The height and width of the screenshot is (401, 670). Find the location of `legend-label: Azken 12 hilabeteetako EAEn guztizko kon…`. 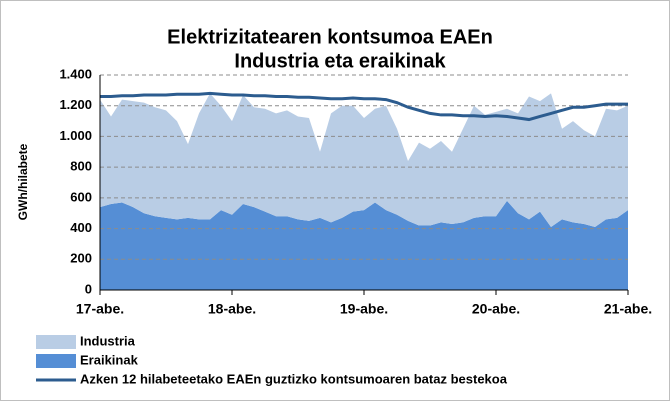

legend-label: Azken 12 hilabeteetako EAEn guztizko kon… is located at coordinates (294, 378).